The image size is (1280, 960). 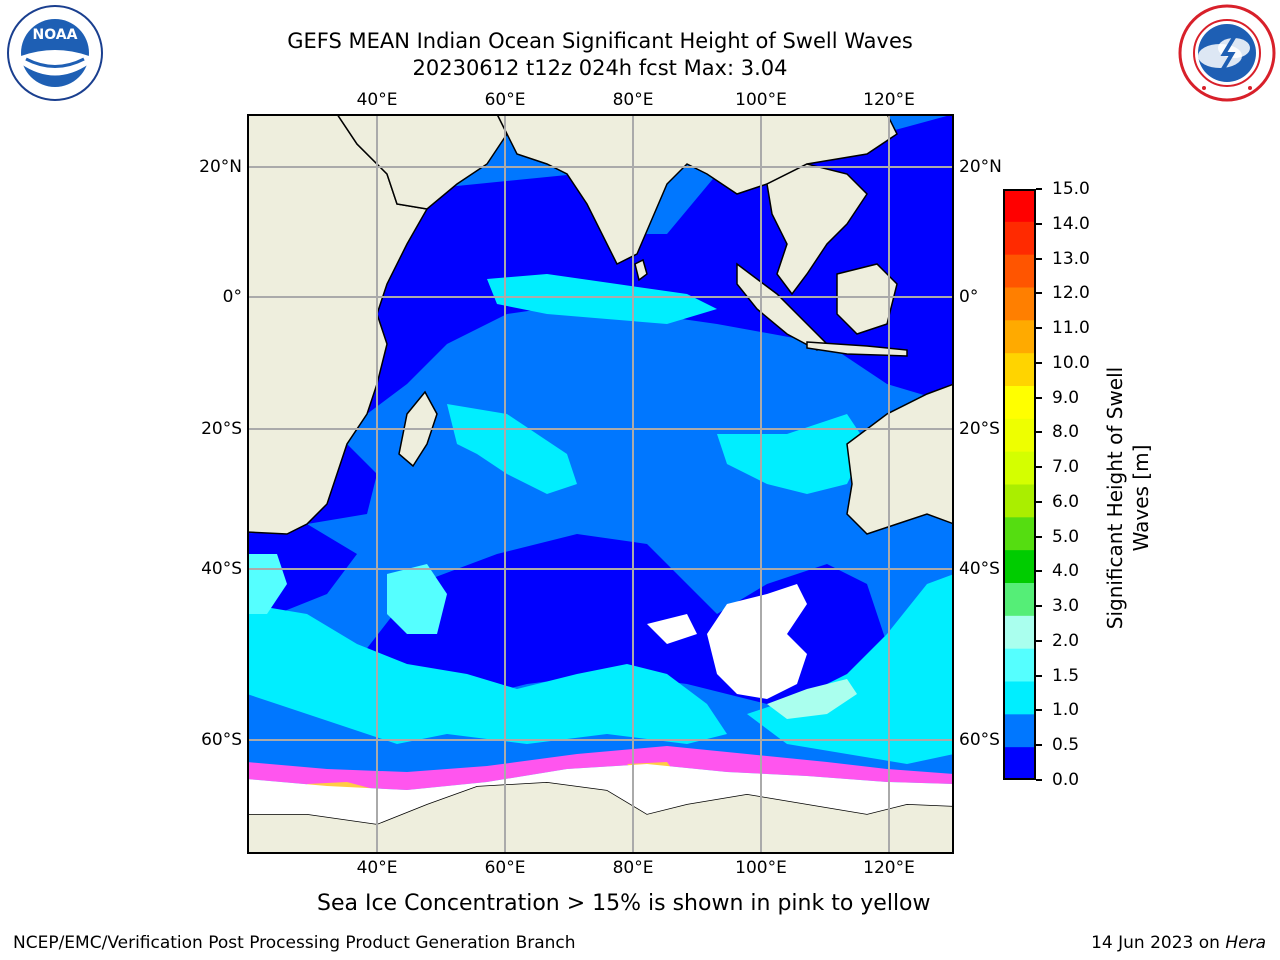 I want to click on colorbar-tick-label: 4.0, so click(x=1066, y=571).